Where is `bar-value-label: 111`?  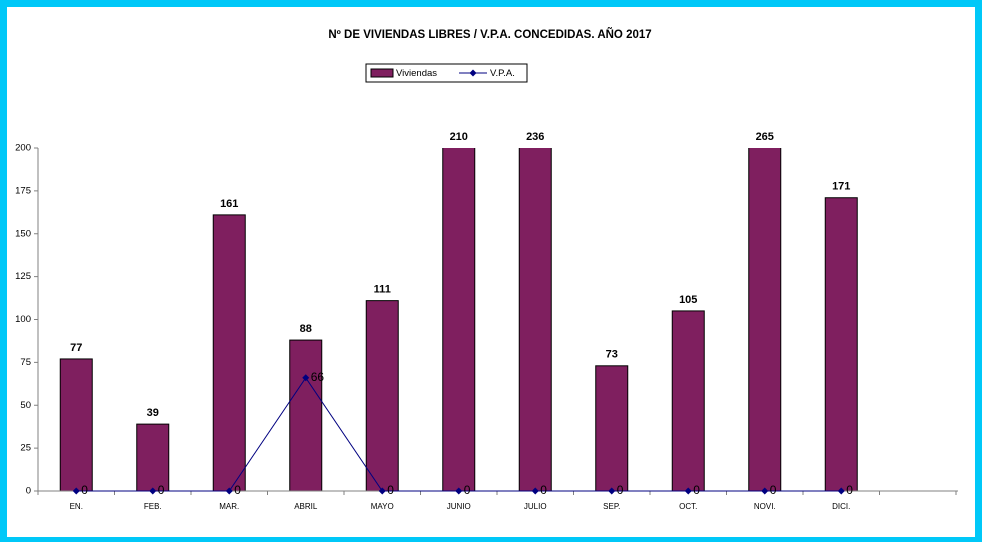
bar-value-label: 111 is located at coordinates (382, 290).